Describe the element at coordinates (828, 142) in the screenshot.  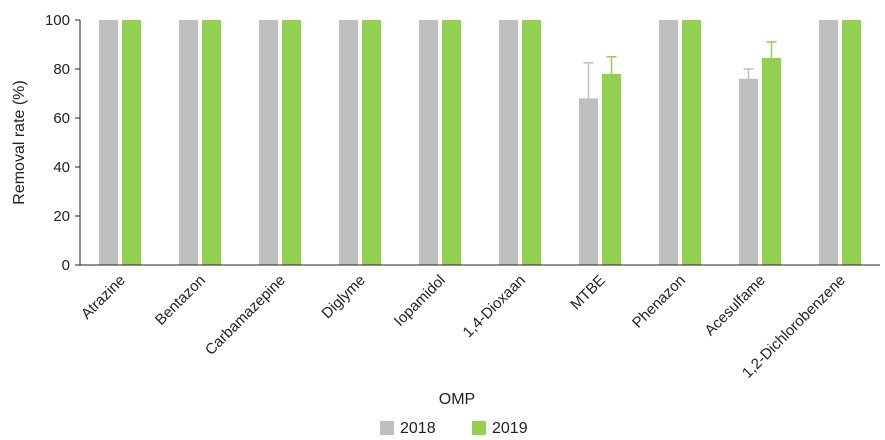
I see `bar-2018-1-2-dichlorobenzene` at that location.